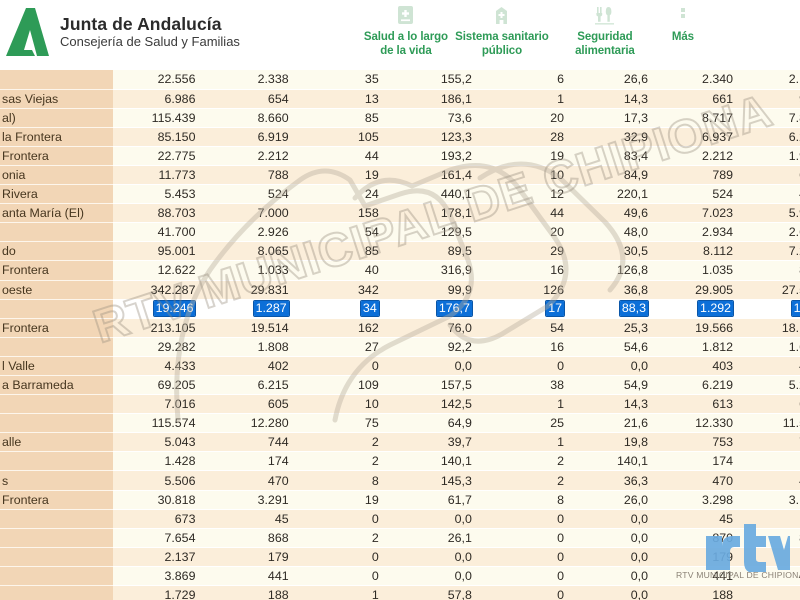  What do you see at coordinates (400, 156) in the screenshot?
I see `table-row: Frontera 22.775 2.212 44 193,2 19 83,4 2.212 1.9` at bounding box center [400, 156].